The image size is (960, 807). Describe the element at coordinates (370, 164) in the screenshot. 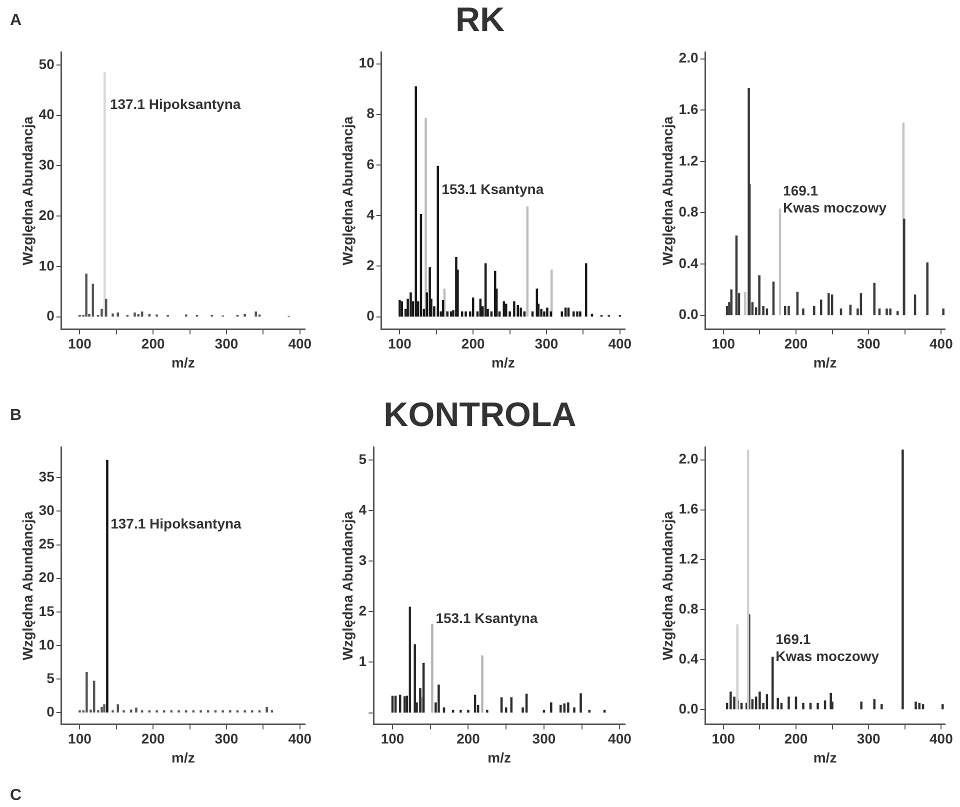

I see `y-tick-label: 6` at that location.